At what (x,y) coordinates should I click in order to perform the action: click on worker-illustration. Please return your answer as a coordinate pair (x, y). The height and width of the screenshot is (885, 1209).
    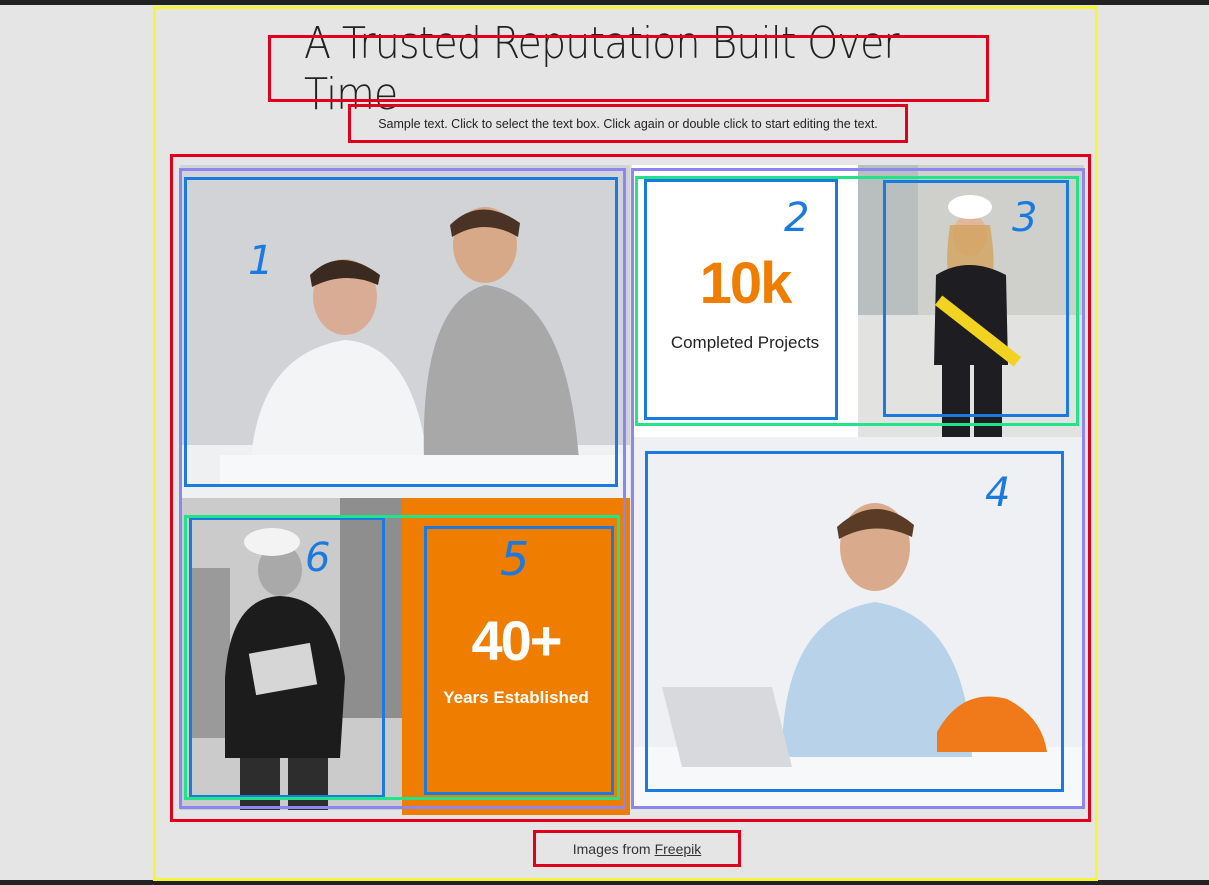
    Looking at the image, I should click on (291, 654).